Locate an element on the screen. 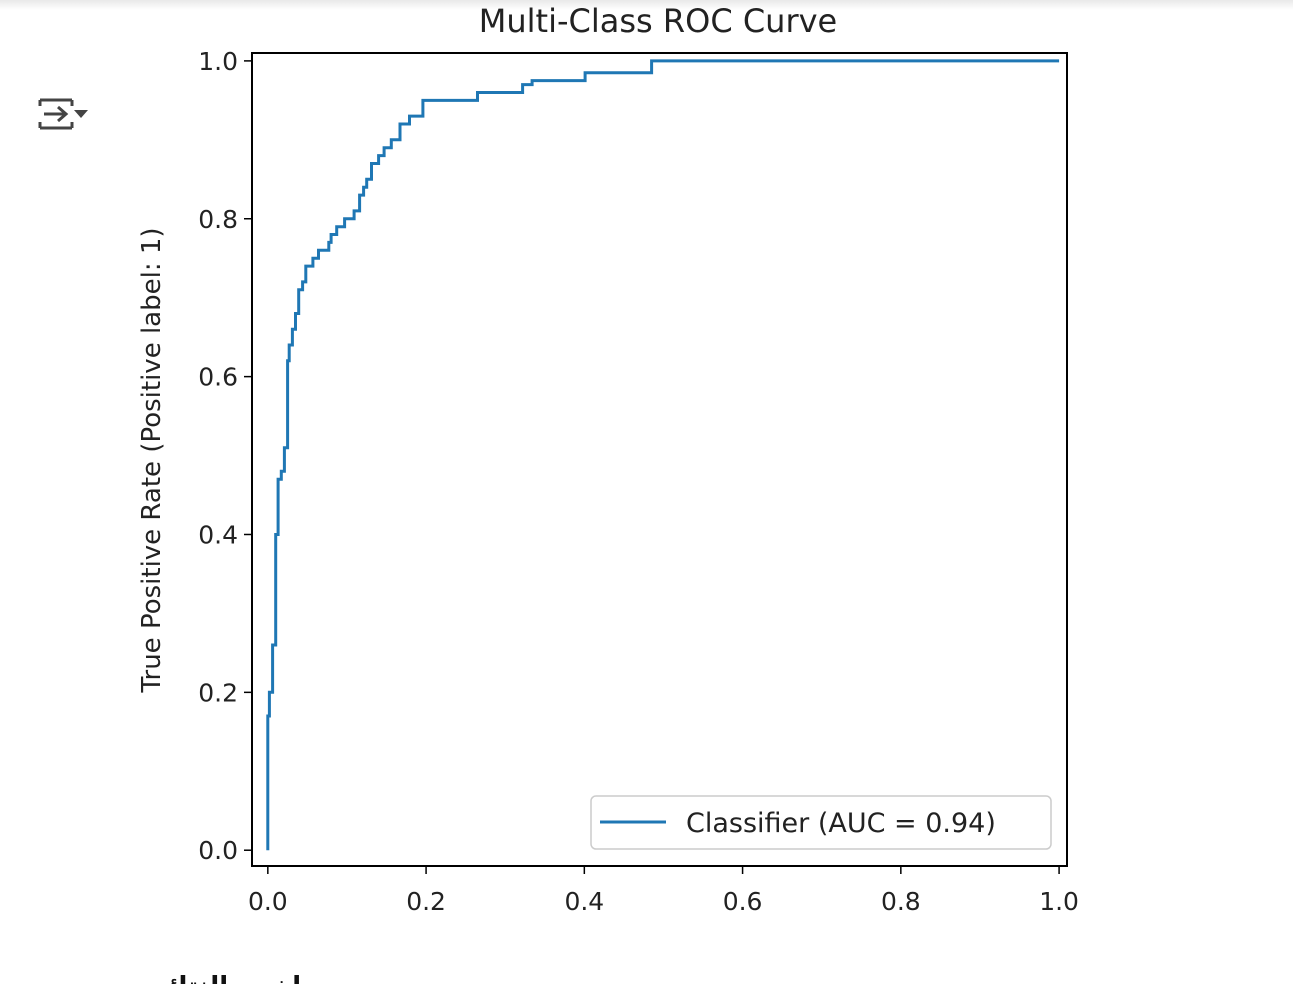 This screenshot has width=1293, height=984. bottom-text-clip: ملخص النتائج is located at coordinates (646, 962).